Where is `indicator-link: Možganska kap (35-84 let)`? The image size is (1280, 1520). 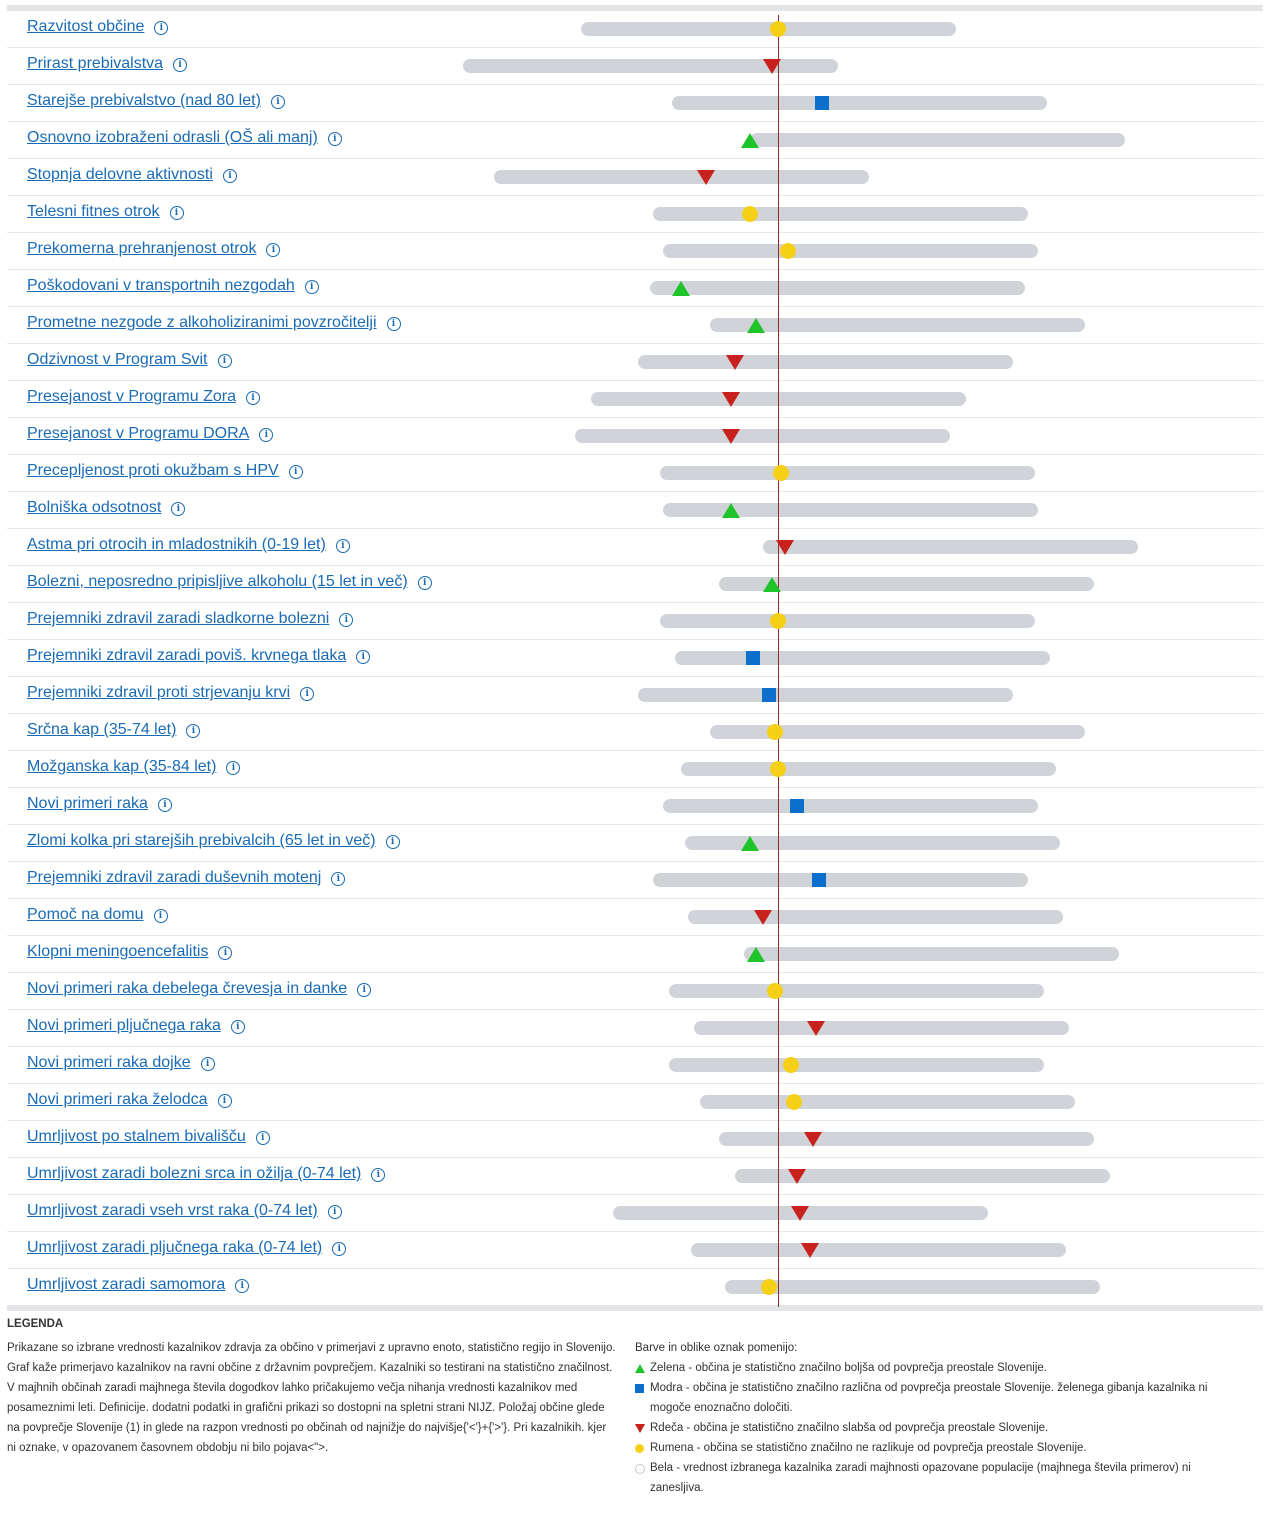
indicator-link: Možganska kap (35-84 let) is located at coordinates (122, 766).